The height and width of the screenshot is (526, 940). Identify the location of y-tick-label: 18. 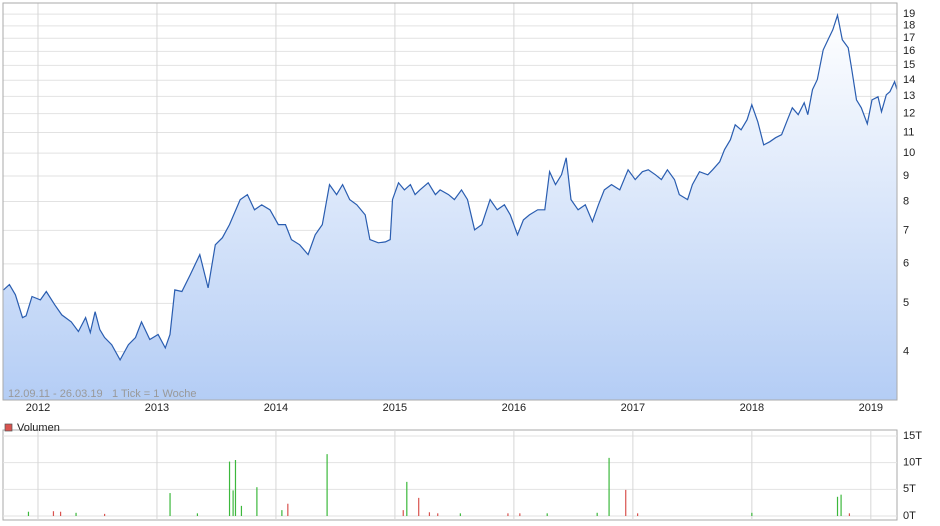
(909, 26).